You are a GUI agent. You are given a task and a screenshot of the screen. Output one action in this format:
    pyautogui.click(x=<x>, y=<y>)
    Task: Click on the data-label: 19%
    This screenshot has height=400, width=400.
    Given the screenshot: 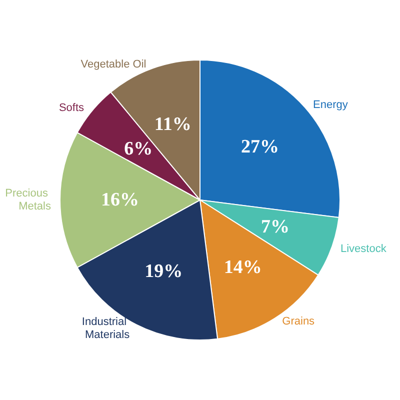 What is the action you would take?
    pyautogui.click(x=163, y=271)
    